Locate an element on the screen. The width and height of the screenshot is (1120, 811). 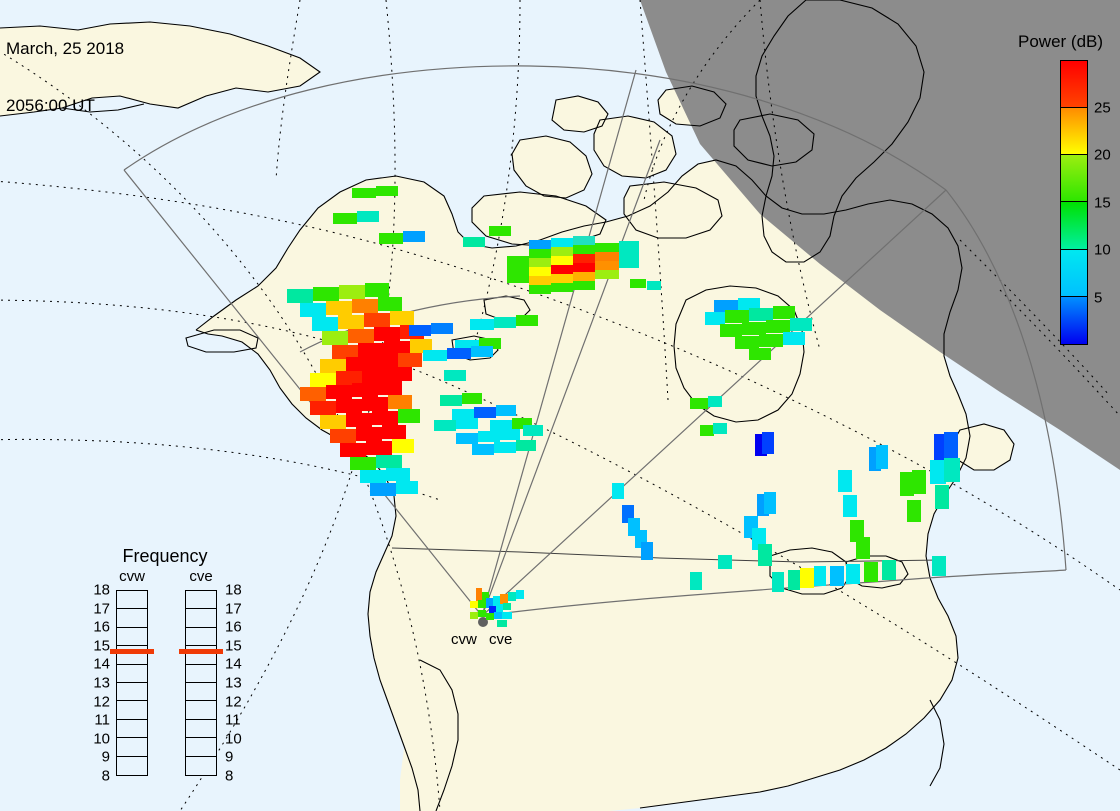
frequency-tick-label: 13 is located at coordinates (101, 683).